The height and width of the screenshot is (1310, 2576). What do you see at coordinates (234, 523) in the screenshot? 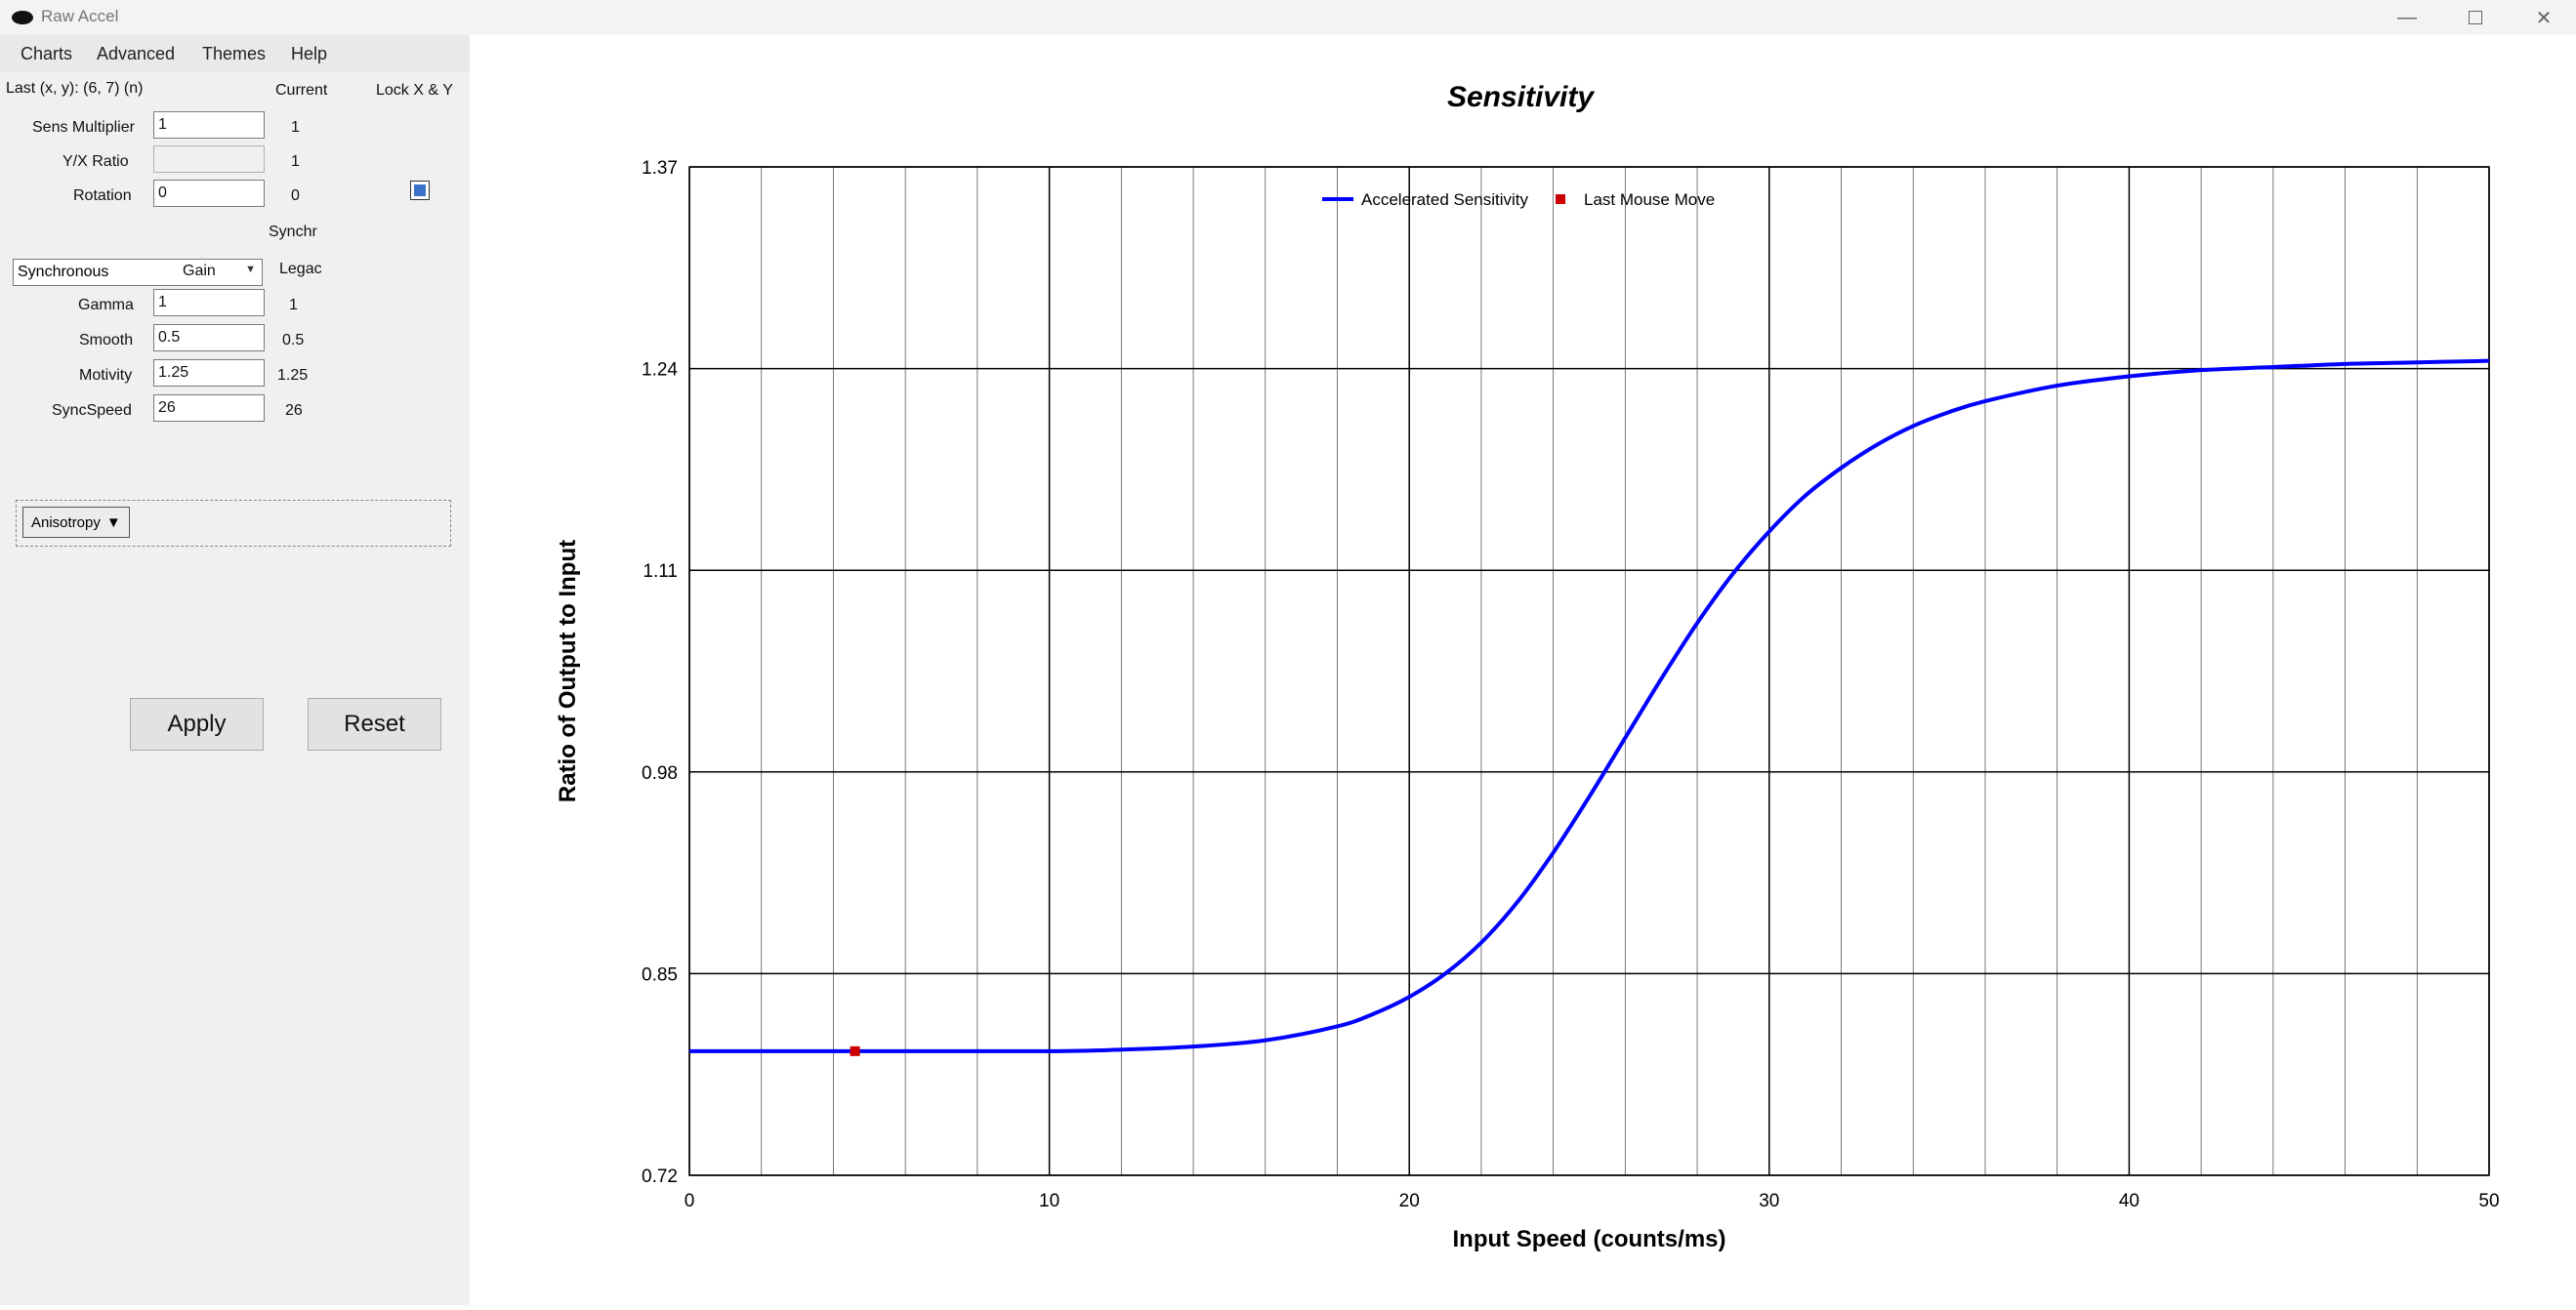
I see `anisotropy-group: Anisotropy ▼` at bounding box center [234, 523].